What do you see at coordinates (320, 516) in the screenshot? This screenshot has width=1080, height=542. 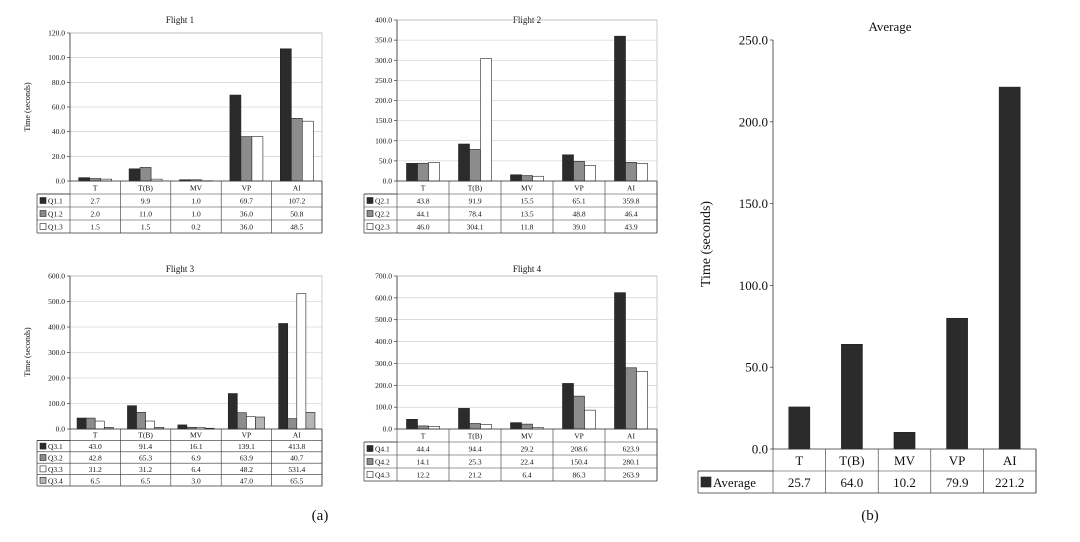 I see `caption-a: (a)` at bounding box center [320, 516].